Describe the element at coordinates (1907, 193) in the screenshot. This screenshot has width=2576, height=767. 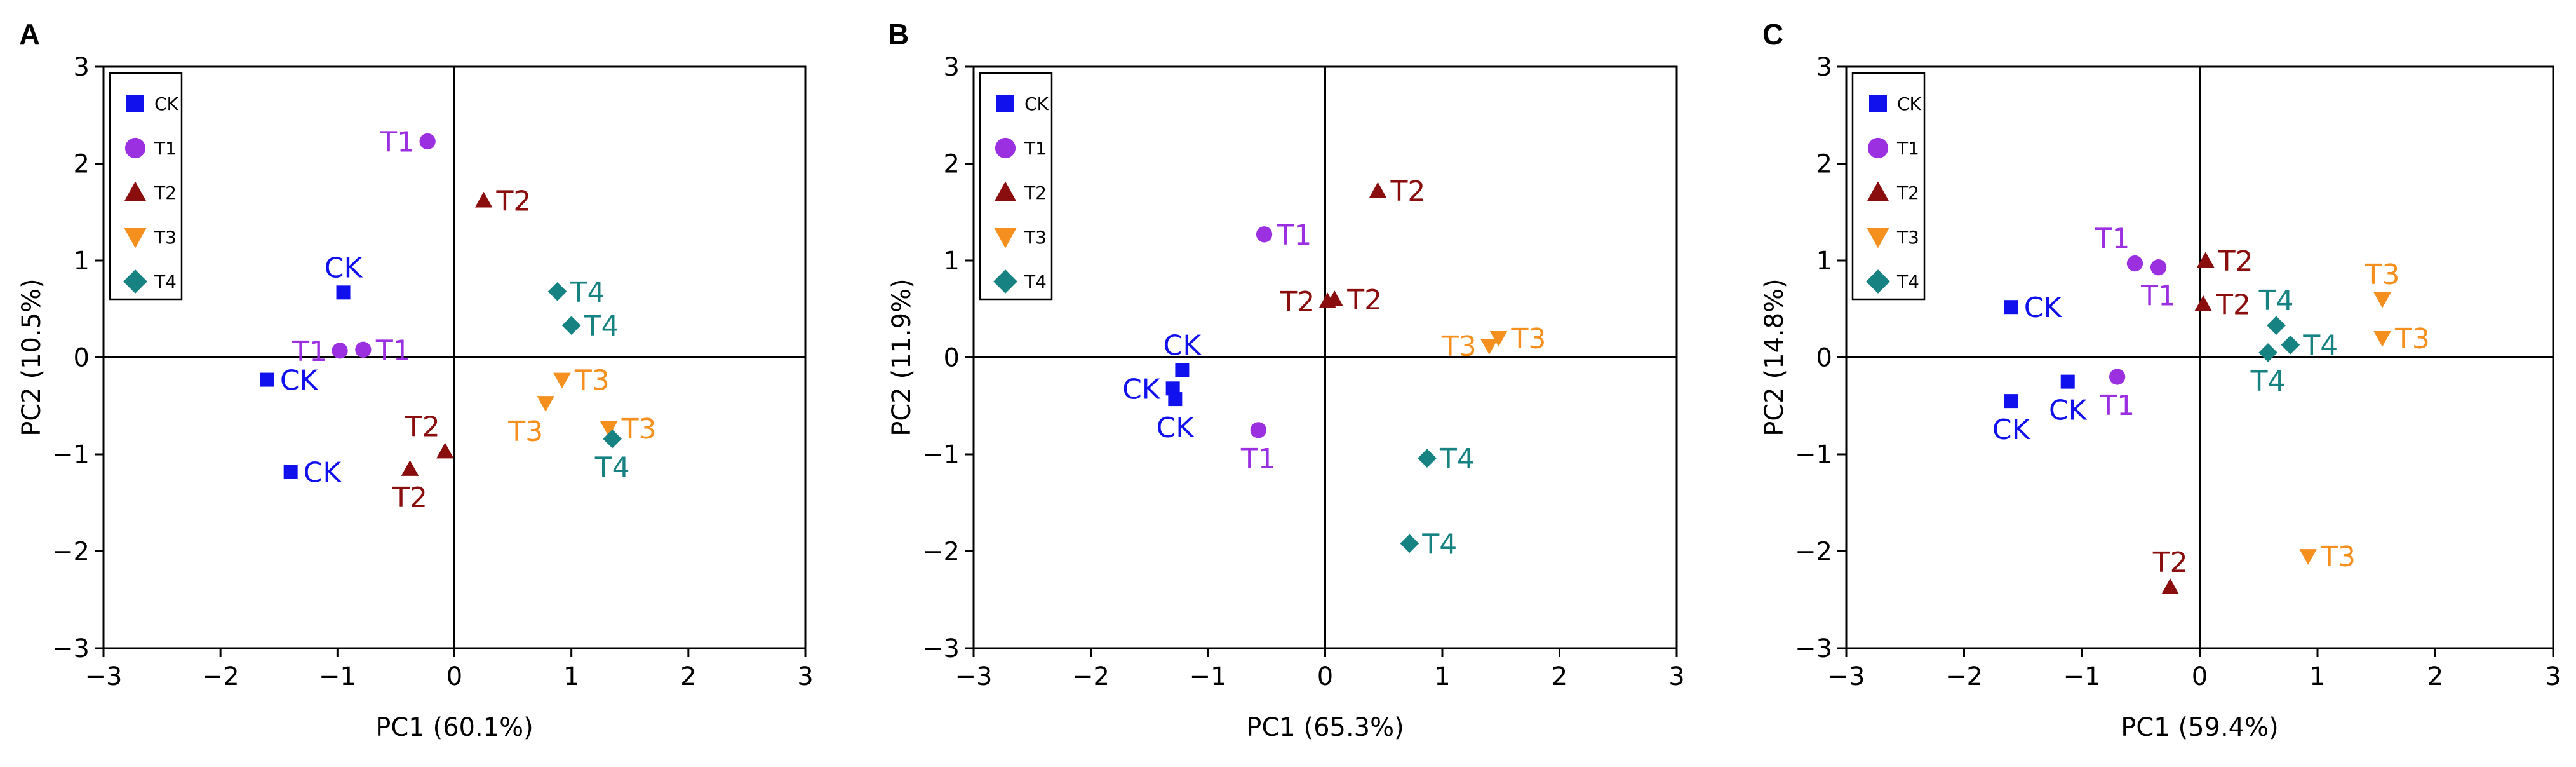
I see `legend-label: T2` at that location.